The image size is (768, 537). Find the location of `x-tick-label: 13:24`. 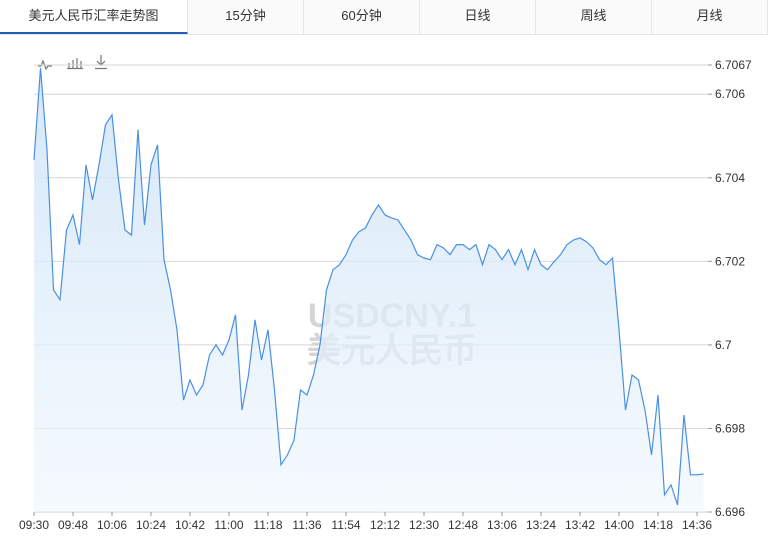

x-tick-label: 13:24 is located at coordinates (541, 525).